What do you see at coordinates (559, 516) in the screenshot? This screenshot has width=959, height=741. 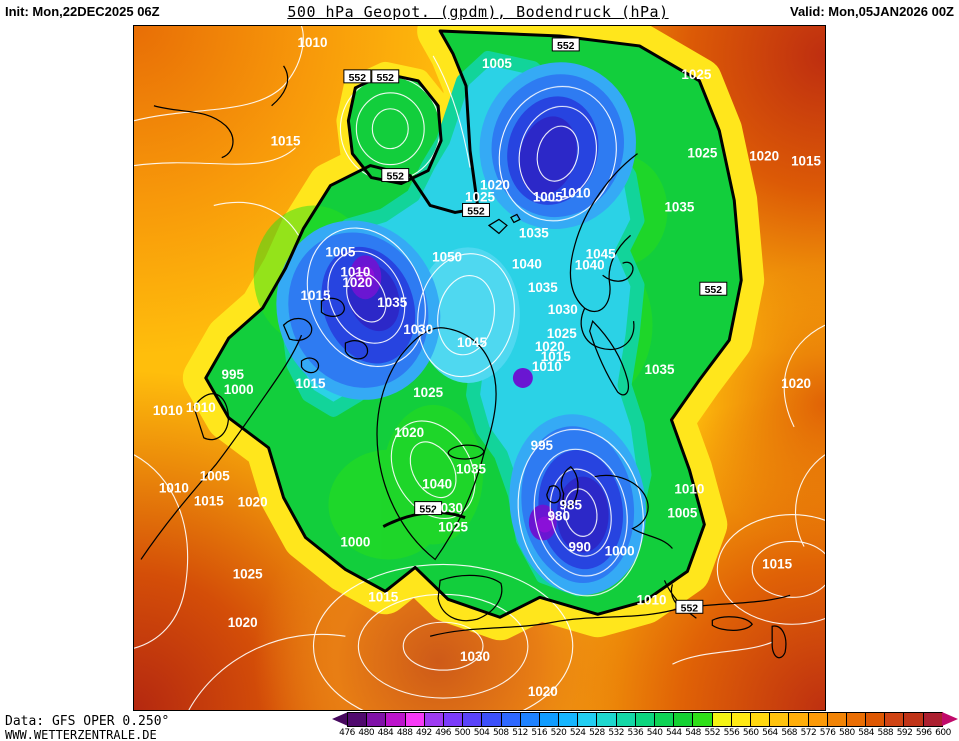 I see `pressure-label: 980` at bounding box center [559, 516].